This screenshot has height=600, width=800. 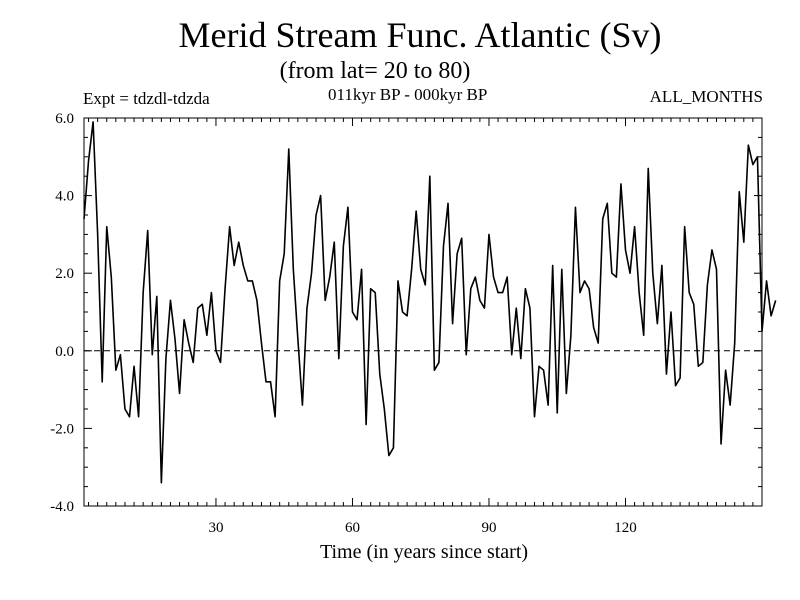 What do you see at coordinates (352, 528) in the screenshot?
I see `x-tick-label: 60` at bounding box center [352, 528].